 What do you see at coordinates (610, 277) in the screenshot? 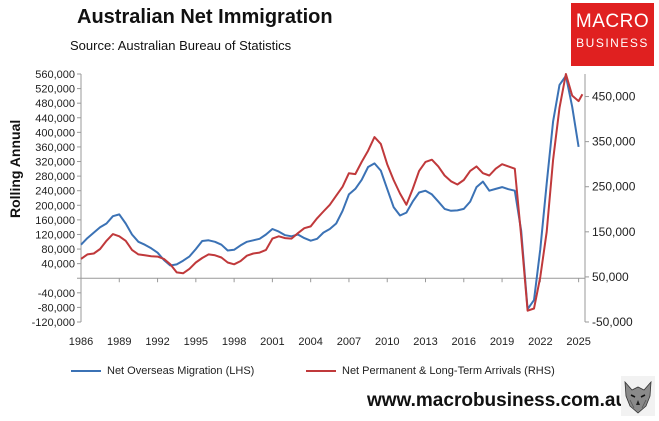
I see `y-right-tick-label: 50,000` at bounding box center [610, 277].